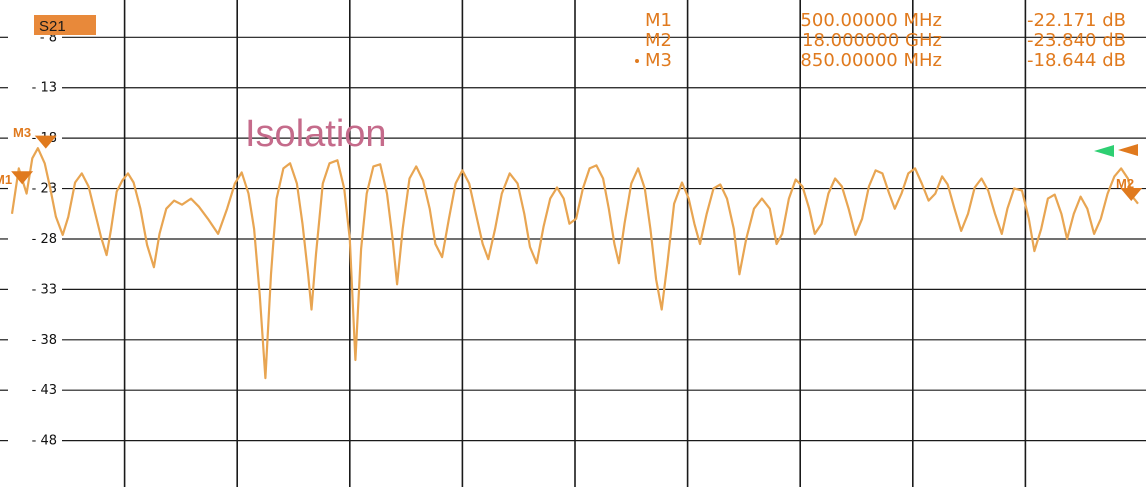 The height and width of the screenshot is (487, 1146). Describe the element at coordinates (44, 189) in the screenshot. I see `y-tick-label: - 23` at that location.